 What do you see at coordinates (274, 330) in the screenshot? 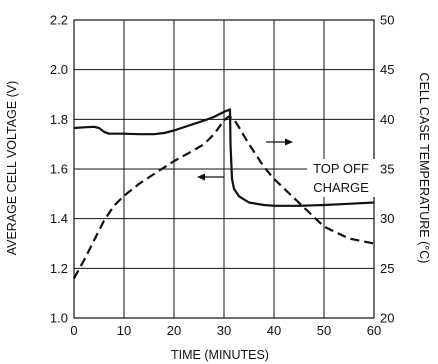
I see `x-tick-label: 40` at bounding box center [274, 330].